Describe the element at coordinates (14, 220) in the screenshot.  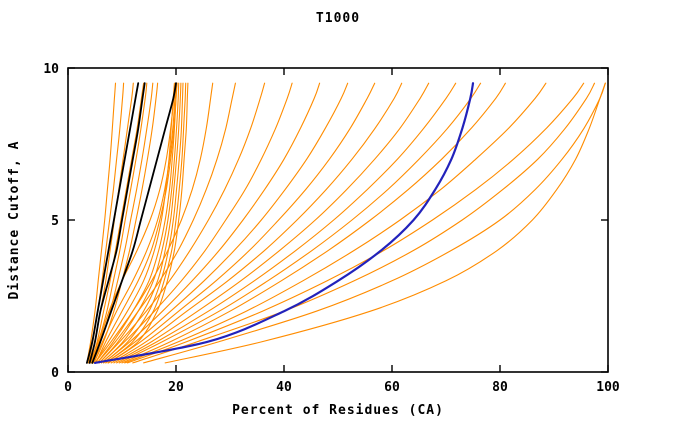
I see `y-axis-label: Distance Cutoff, A` at that location.